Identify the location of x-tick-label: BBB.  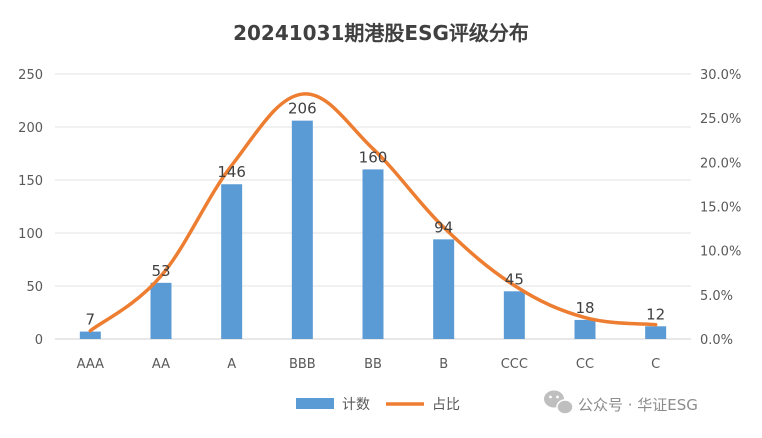
(302, 364).